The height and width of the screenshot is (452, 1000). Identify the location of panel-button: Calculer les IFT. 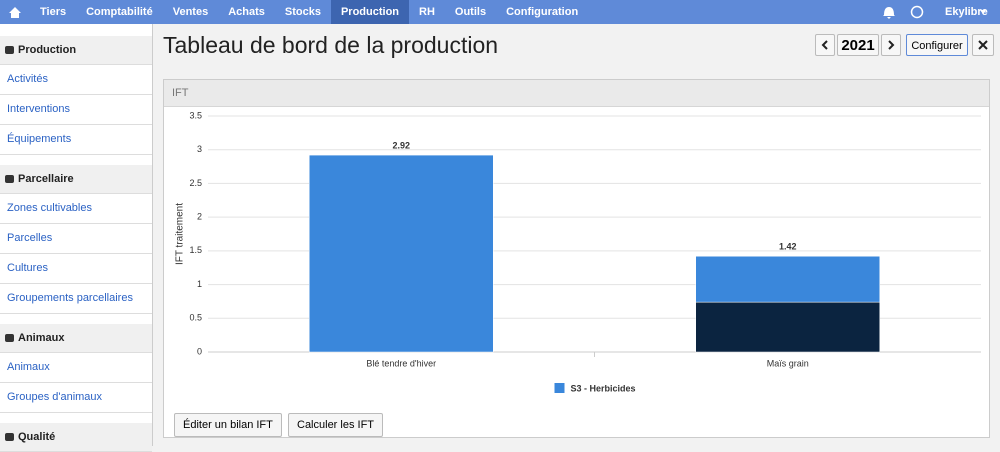
(336, 425).